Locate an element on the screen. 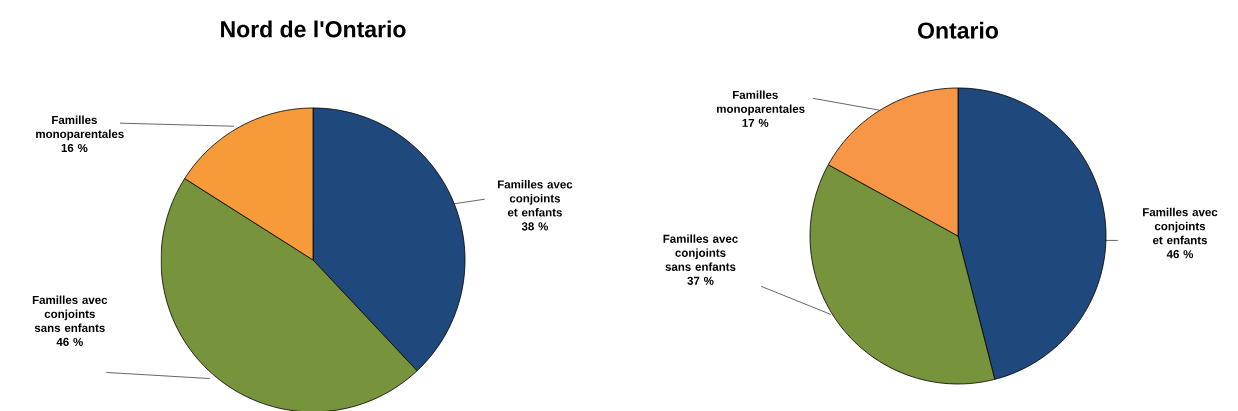 This screenshot has height=411, width=1238. chart-title: Ontario is located at coordinates (958, 30).